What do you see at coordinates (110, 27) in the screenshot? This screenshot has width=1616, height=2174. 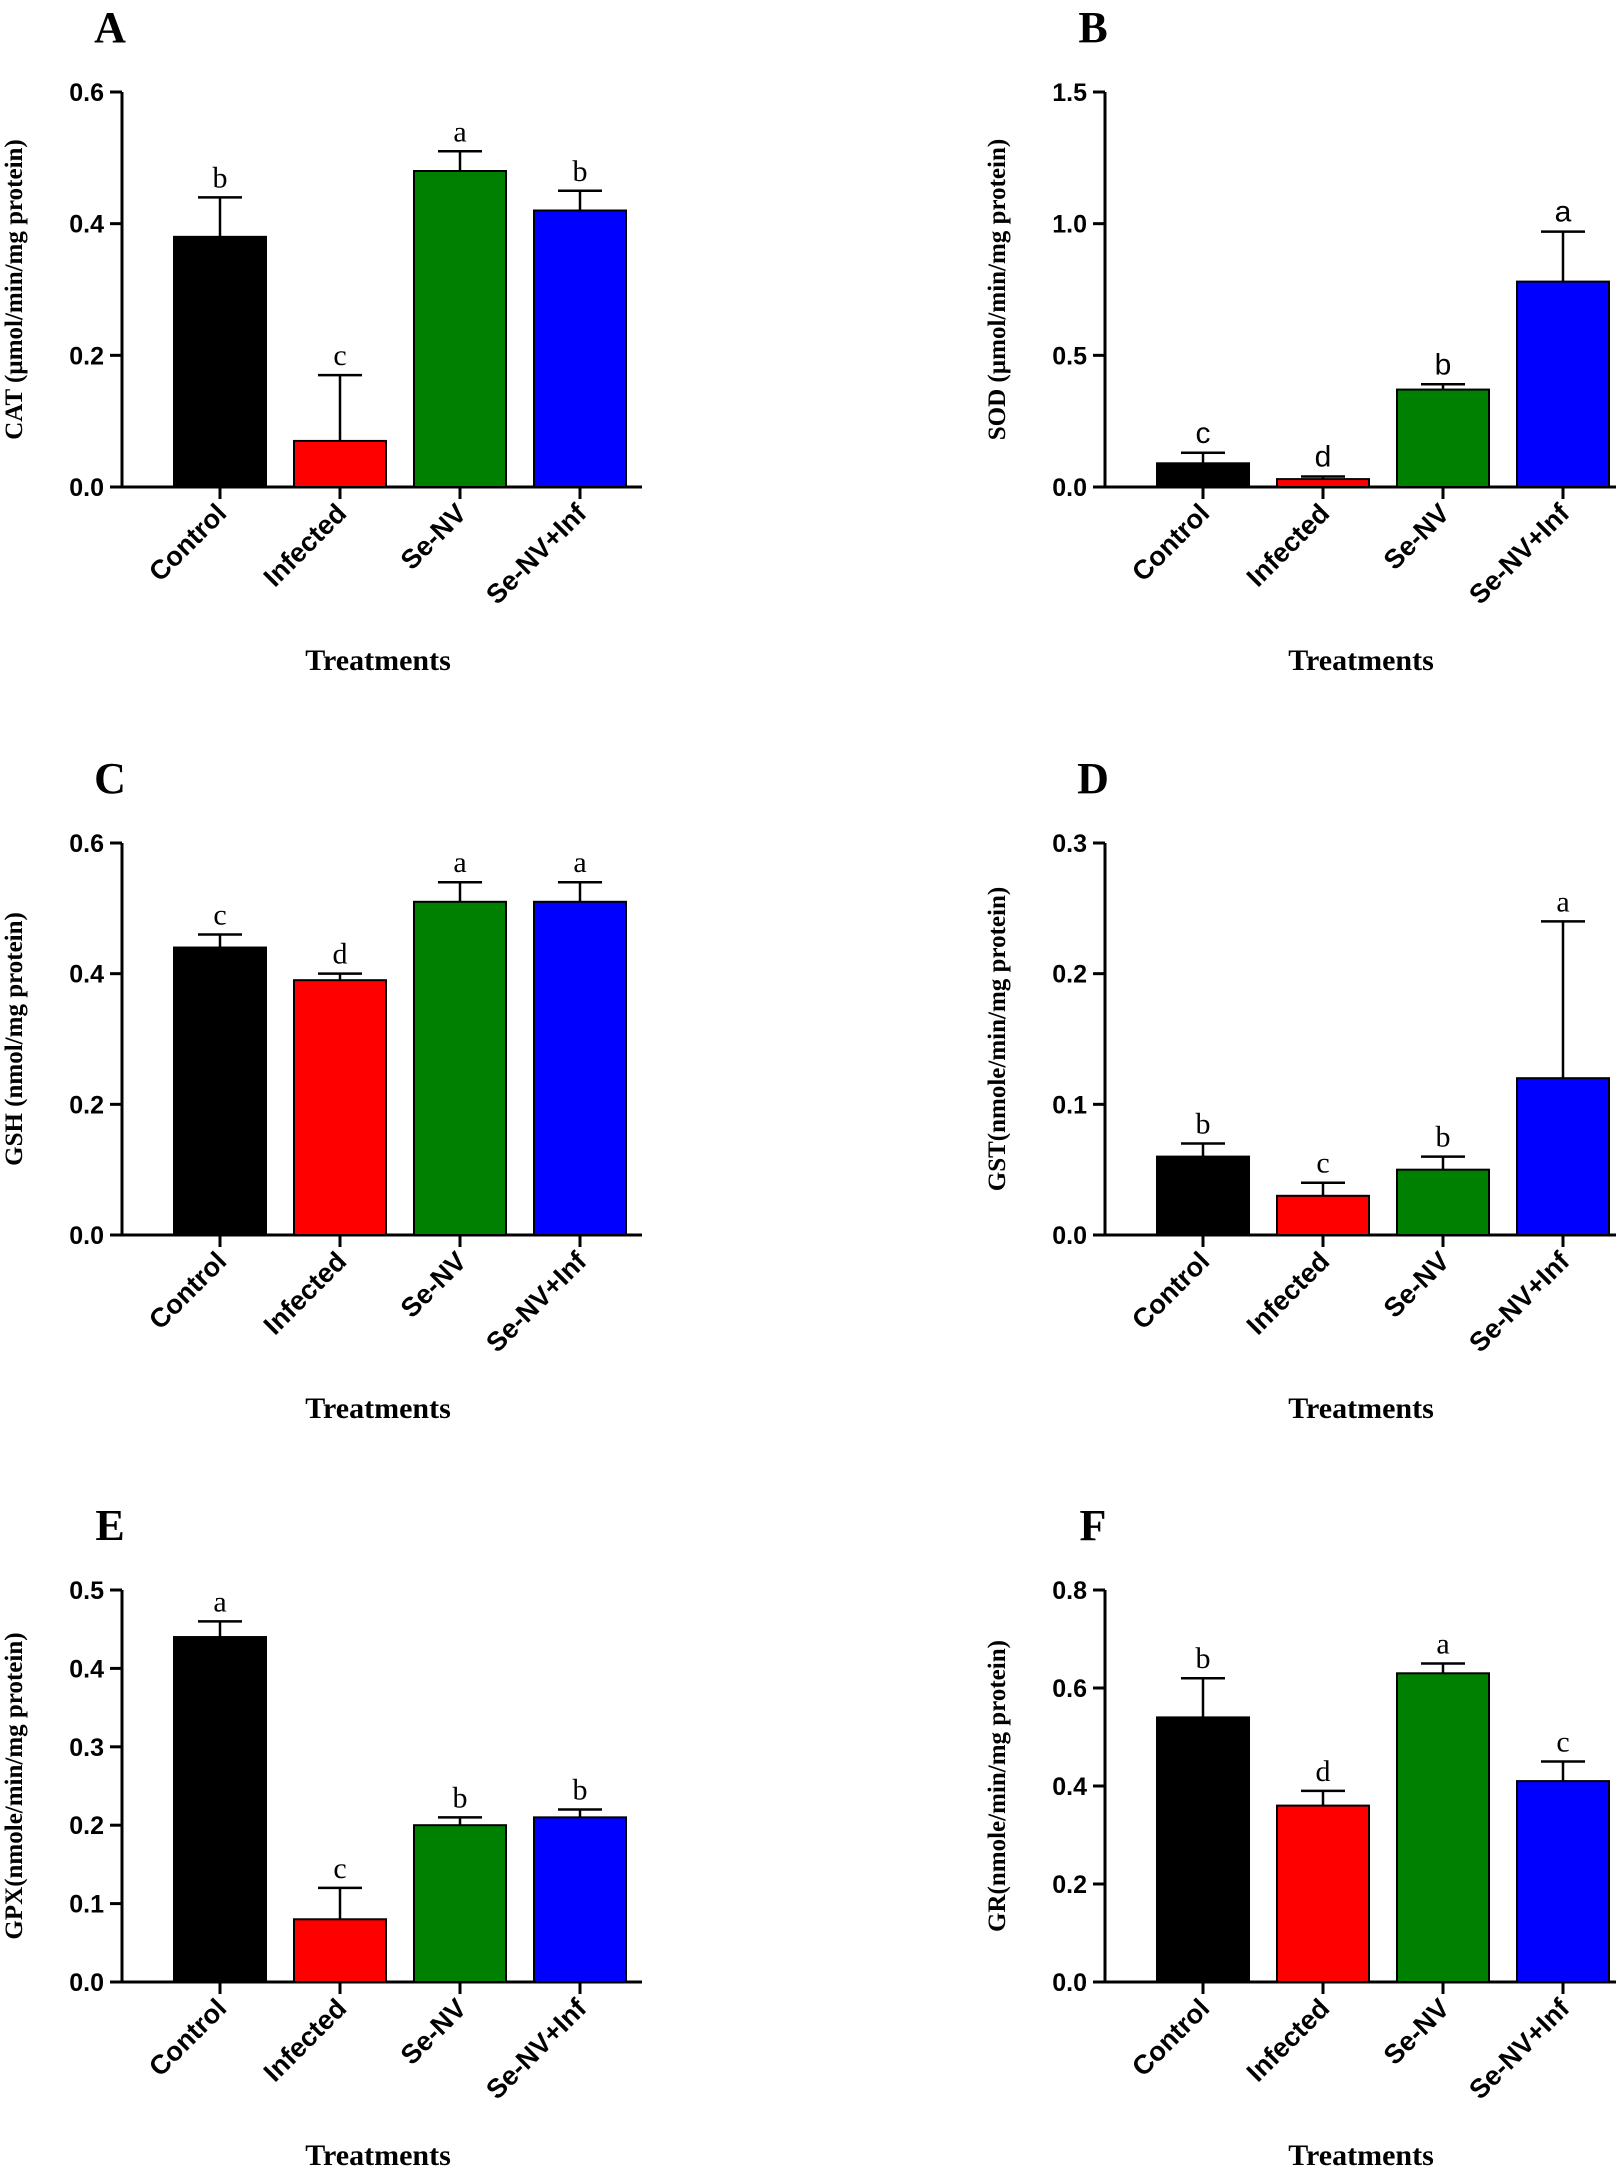 I see `panel-letter: A` at bounding box center [110, 27].